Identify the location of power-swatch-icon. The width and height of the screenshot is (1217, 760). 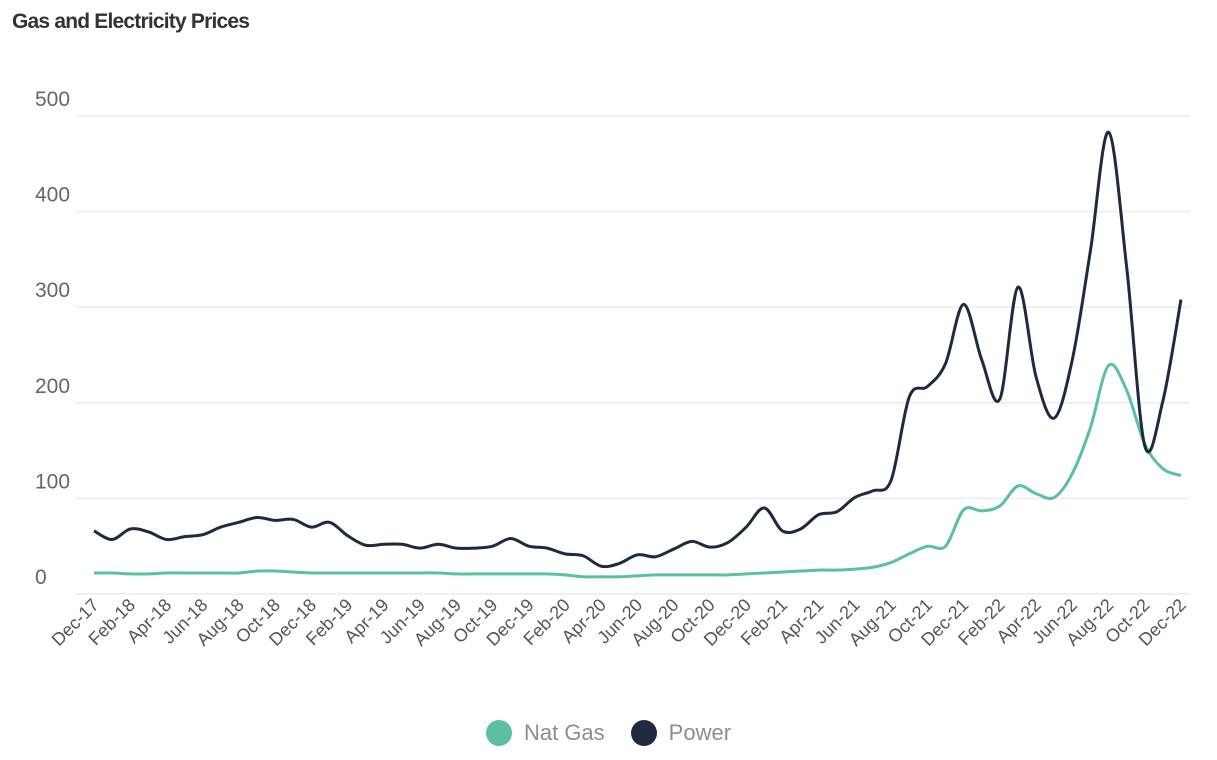
(643, 733).